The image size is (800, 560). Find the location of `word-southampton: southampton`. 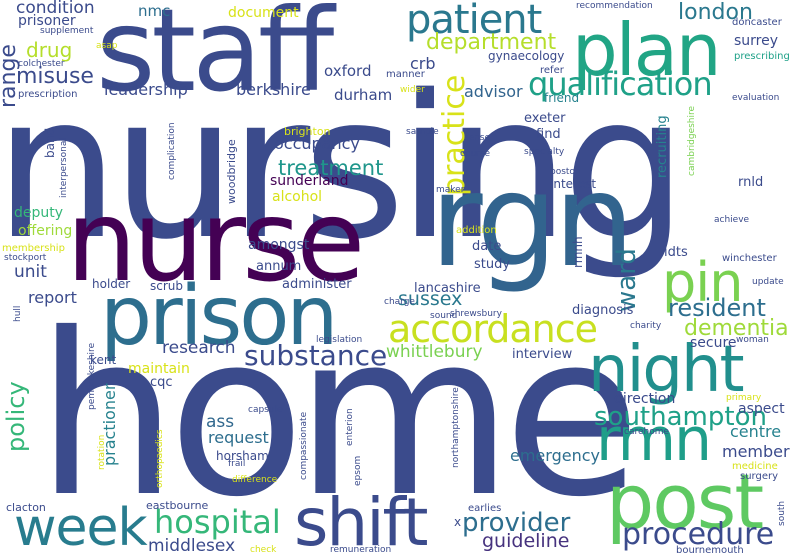

word-southampton: southampton is located at coordinates (680, 417).